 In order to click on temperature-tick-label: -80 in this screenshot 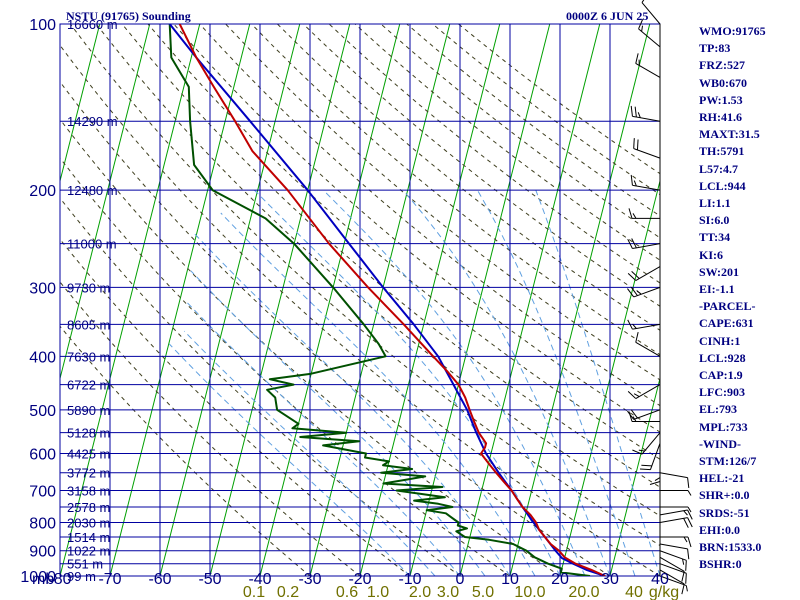, I will do `click(59, 579)`.